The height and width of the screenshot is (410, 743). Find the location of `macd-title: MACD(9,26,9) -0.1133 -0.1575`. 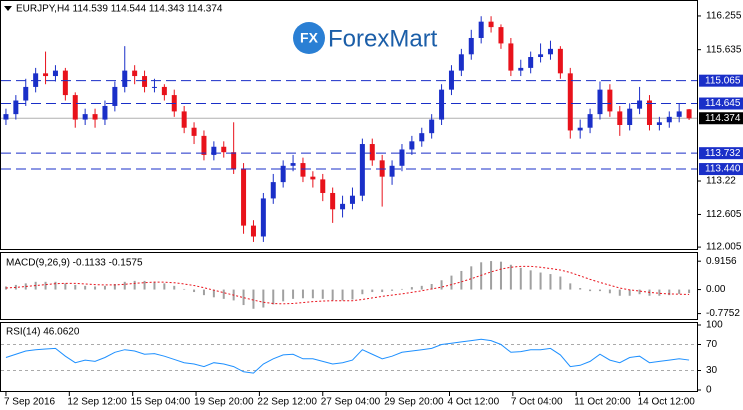

macd-title: MACD(9,26,9) -0.1133 -0.1575 is located at coordinates (74, 263).